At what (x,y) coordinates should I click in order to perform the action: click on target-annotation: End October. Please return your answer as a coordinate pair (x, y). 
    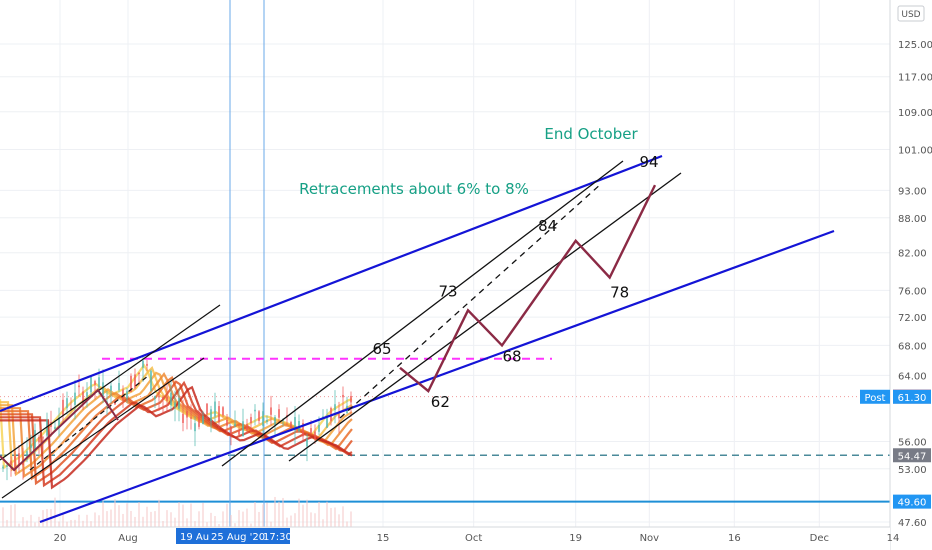
    Looking at the image, I should click on (591, 134).